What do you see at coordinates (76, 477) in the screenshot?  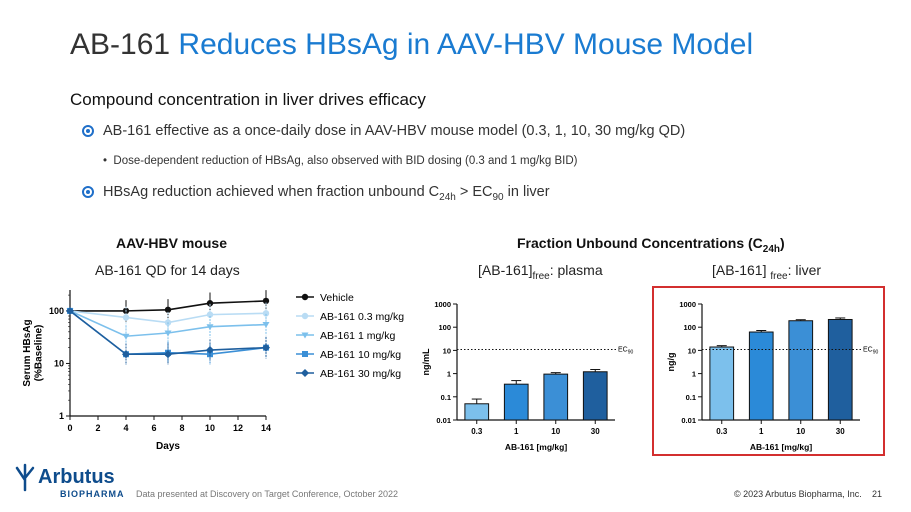 I see `logo-text: Arbutus` at bounding box center [76, 477].